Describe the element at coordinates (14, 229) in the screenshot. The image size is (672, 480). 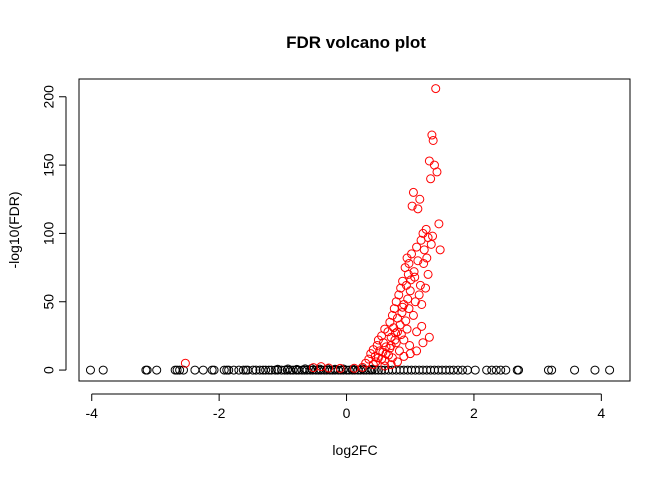
I see `y-axis-label: -log10(FDR)` at that location.